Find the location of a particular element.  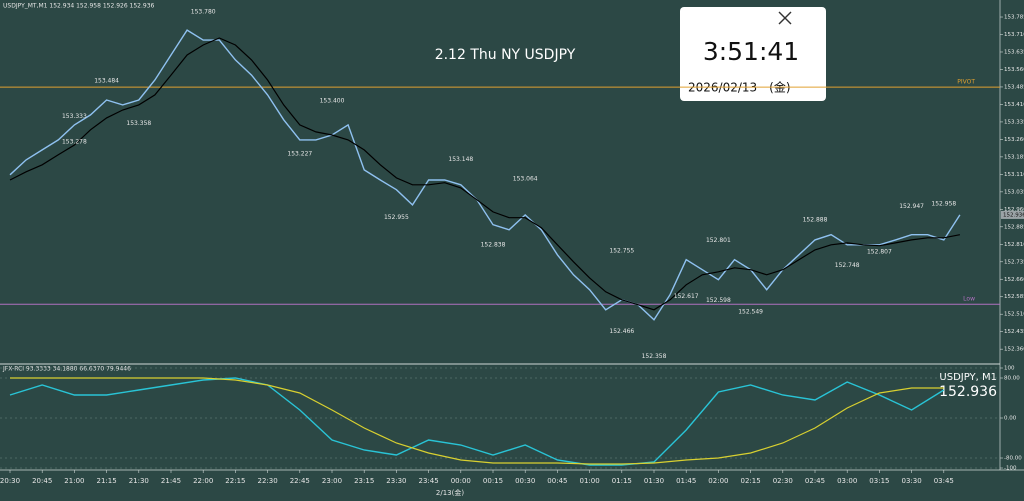

price-annotation: 153.064 is located at coordinates (525, 179).